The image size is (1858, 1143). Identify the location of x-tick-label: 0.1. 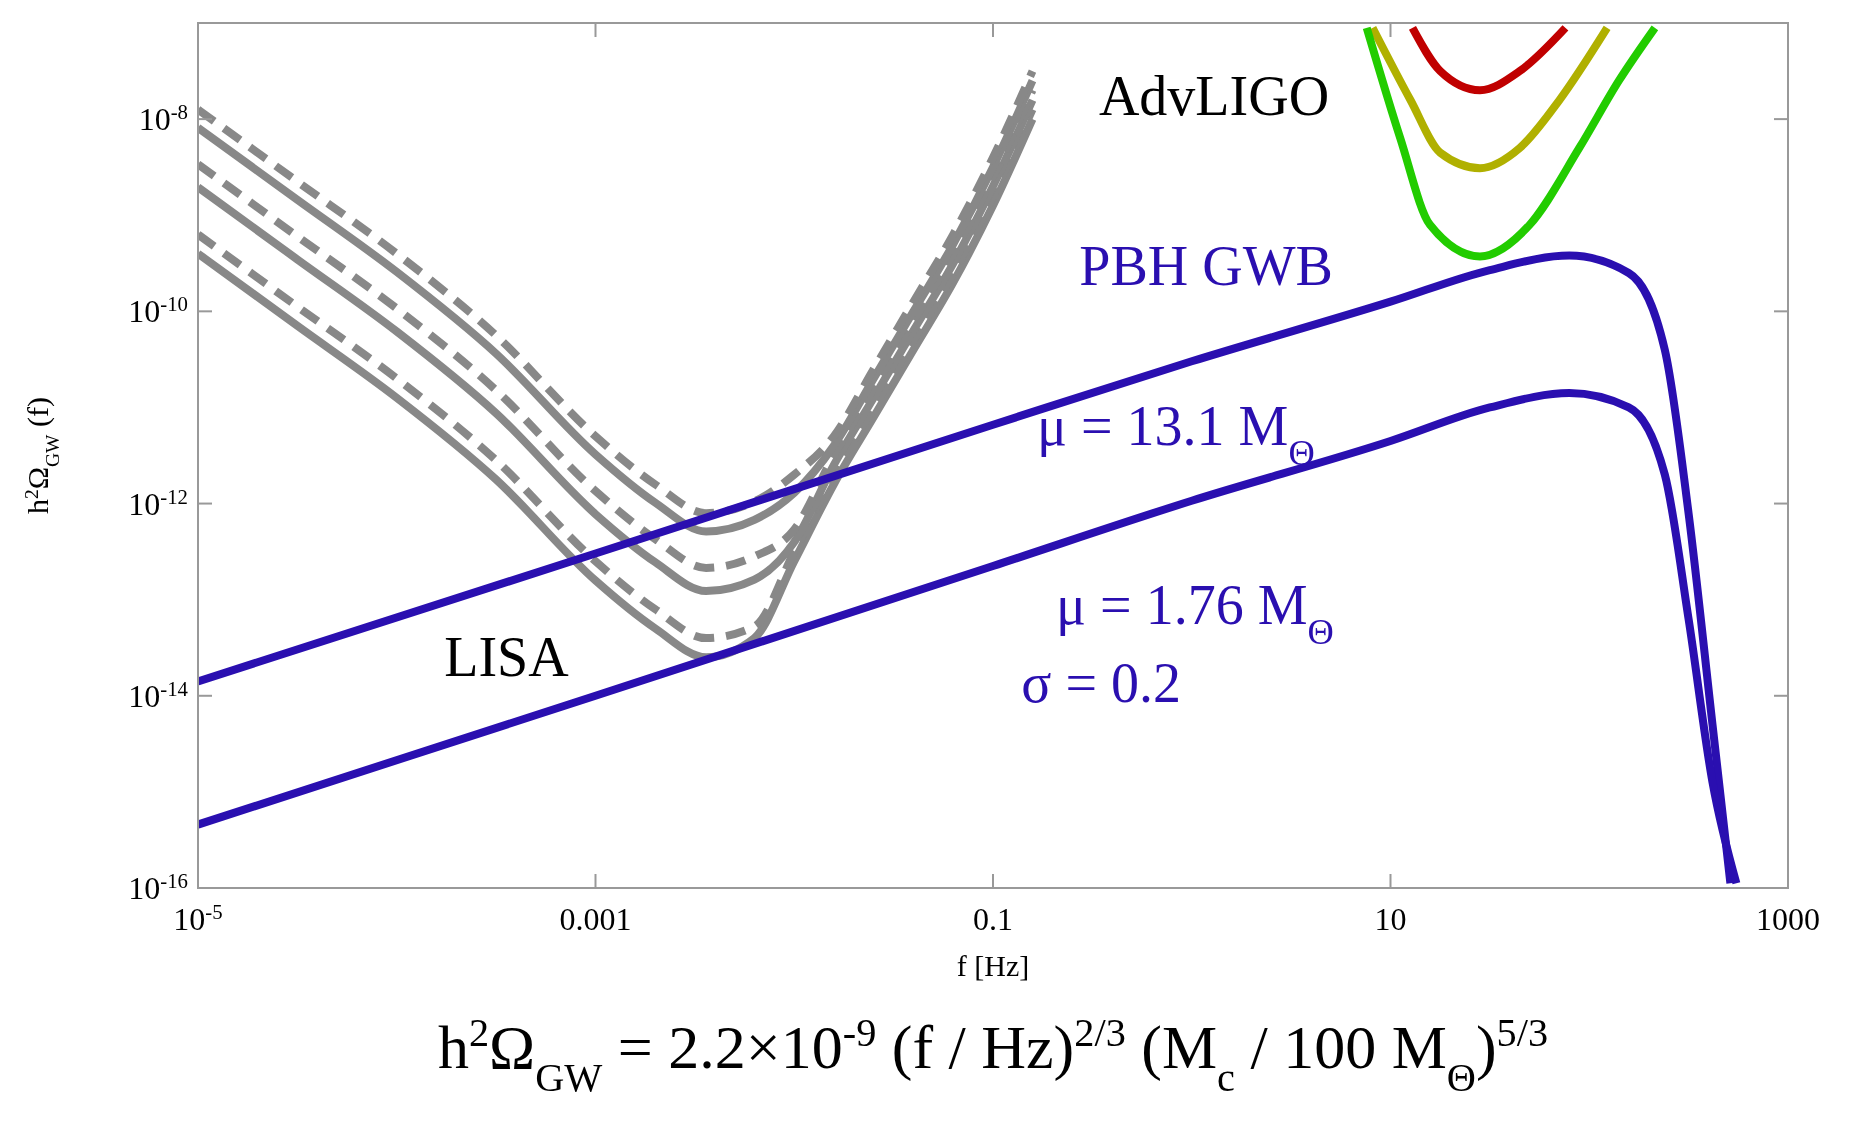
(993, 919).